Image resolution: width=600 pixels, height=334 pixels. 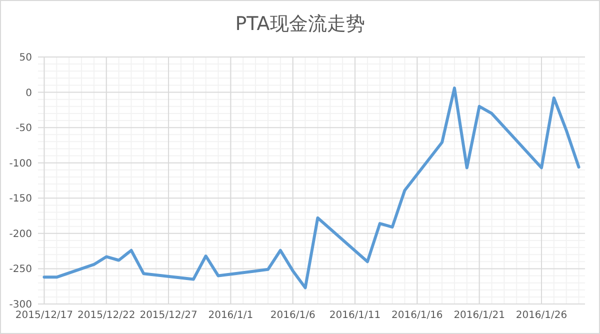 What do you see at coordinates (20, 234) in the screenshot?
I see `y-tick-label: -200` at bounding box center [20, 234].